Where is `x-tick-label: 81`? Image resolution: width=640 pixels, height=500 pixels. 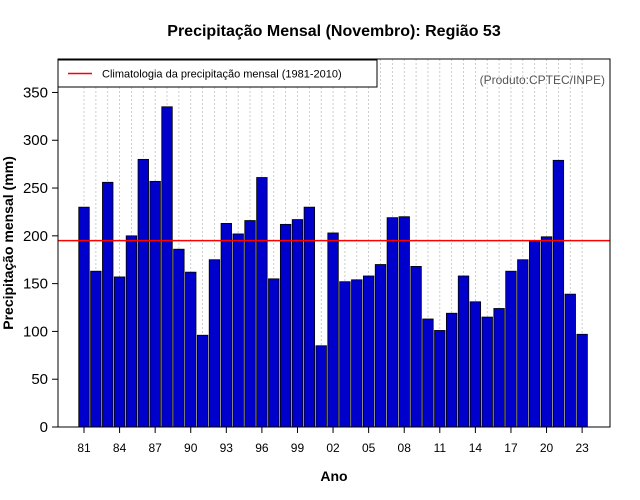
x-tick-label: 81 is located at coordinates (84, 448).